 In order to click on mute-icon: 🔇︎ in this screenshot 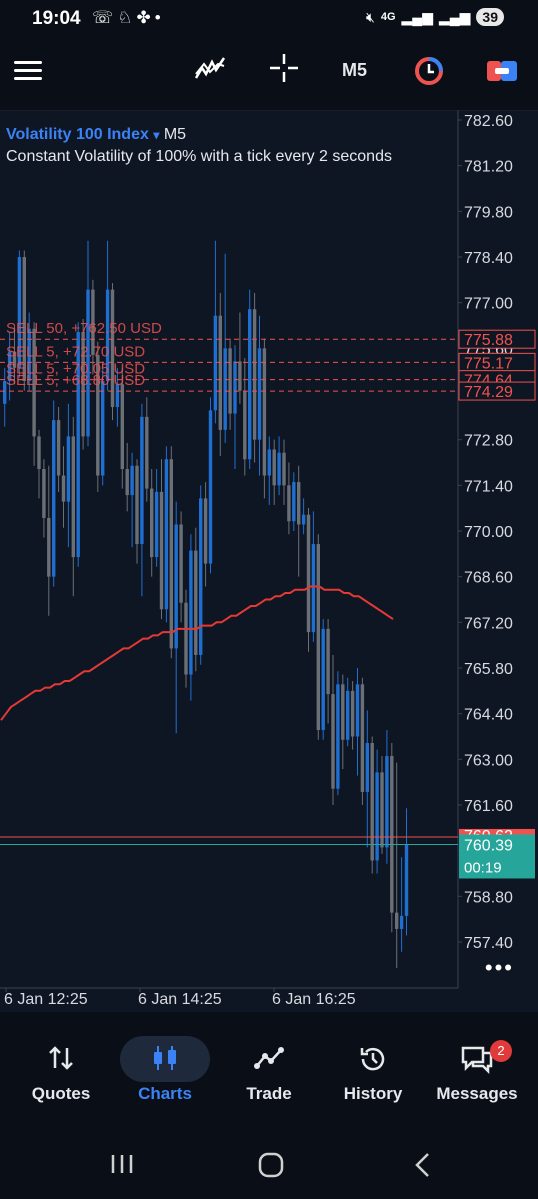, I will do `click(370, 16)`.